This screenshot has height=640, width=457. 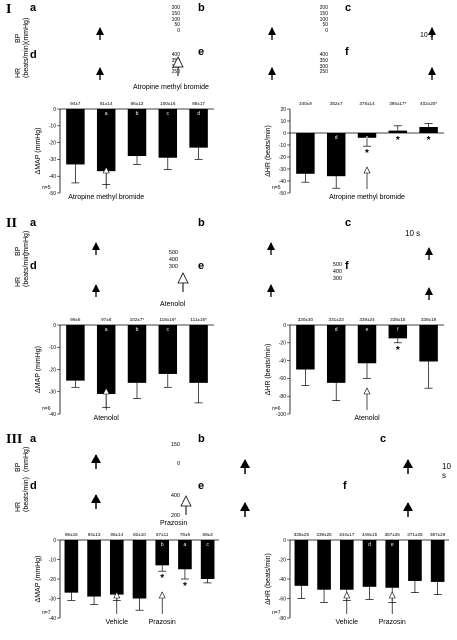 What do you see at coordinates (323, 64) in the screenshot?
I see `hr-tick-labels: 400 350 300 250` at bounding box center [323, 64].